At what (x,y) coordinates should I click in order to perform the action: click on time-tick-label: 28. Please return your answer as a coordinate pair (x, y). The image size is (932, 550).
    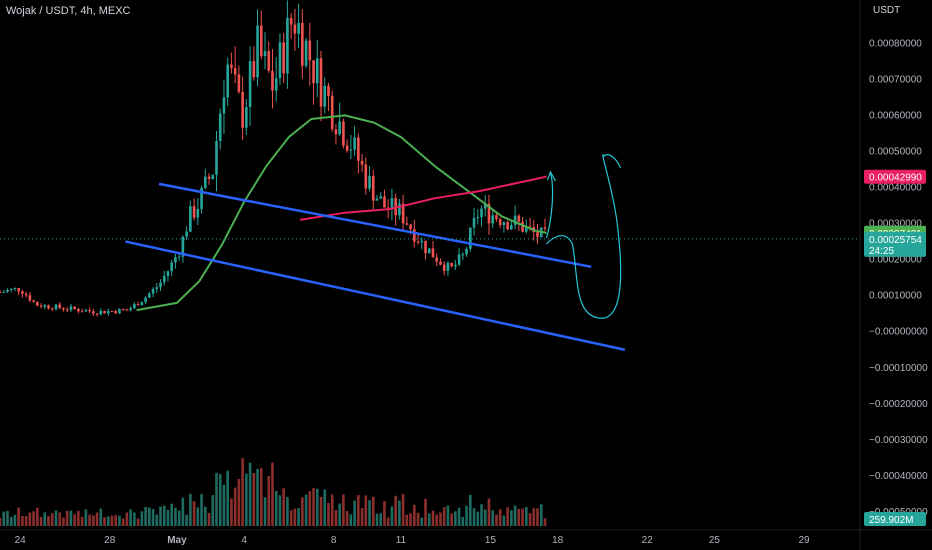
    Looking at the image, I should click on (110, 540).